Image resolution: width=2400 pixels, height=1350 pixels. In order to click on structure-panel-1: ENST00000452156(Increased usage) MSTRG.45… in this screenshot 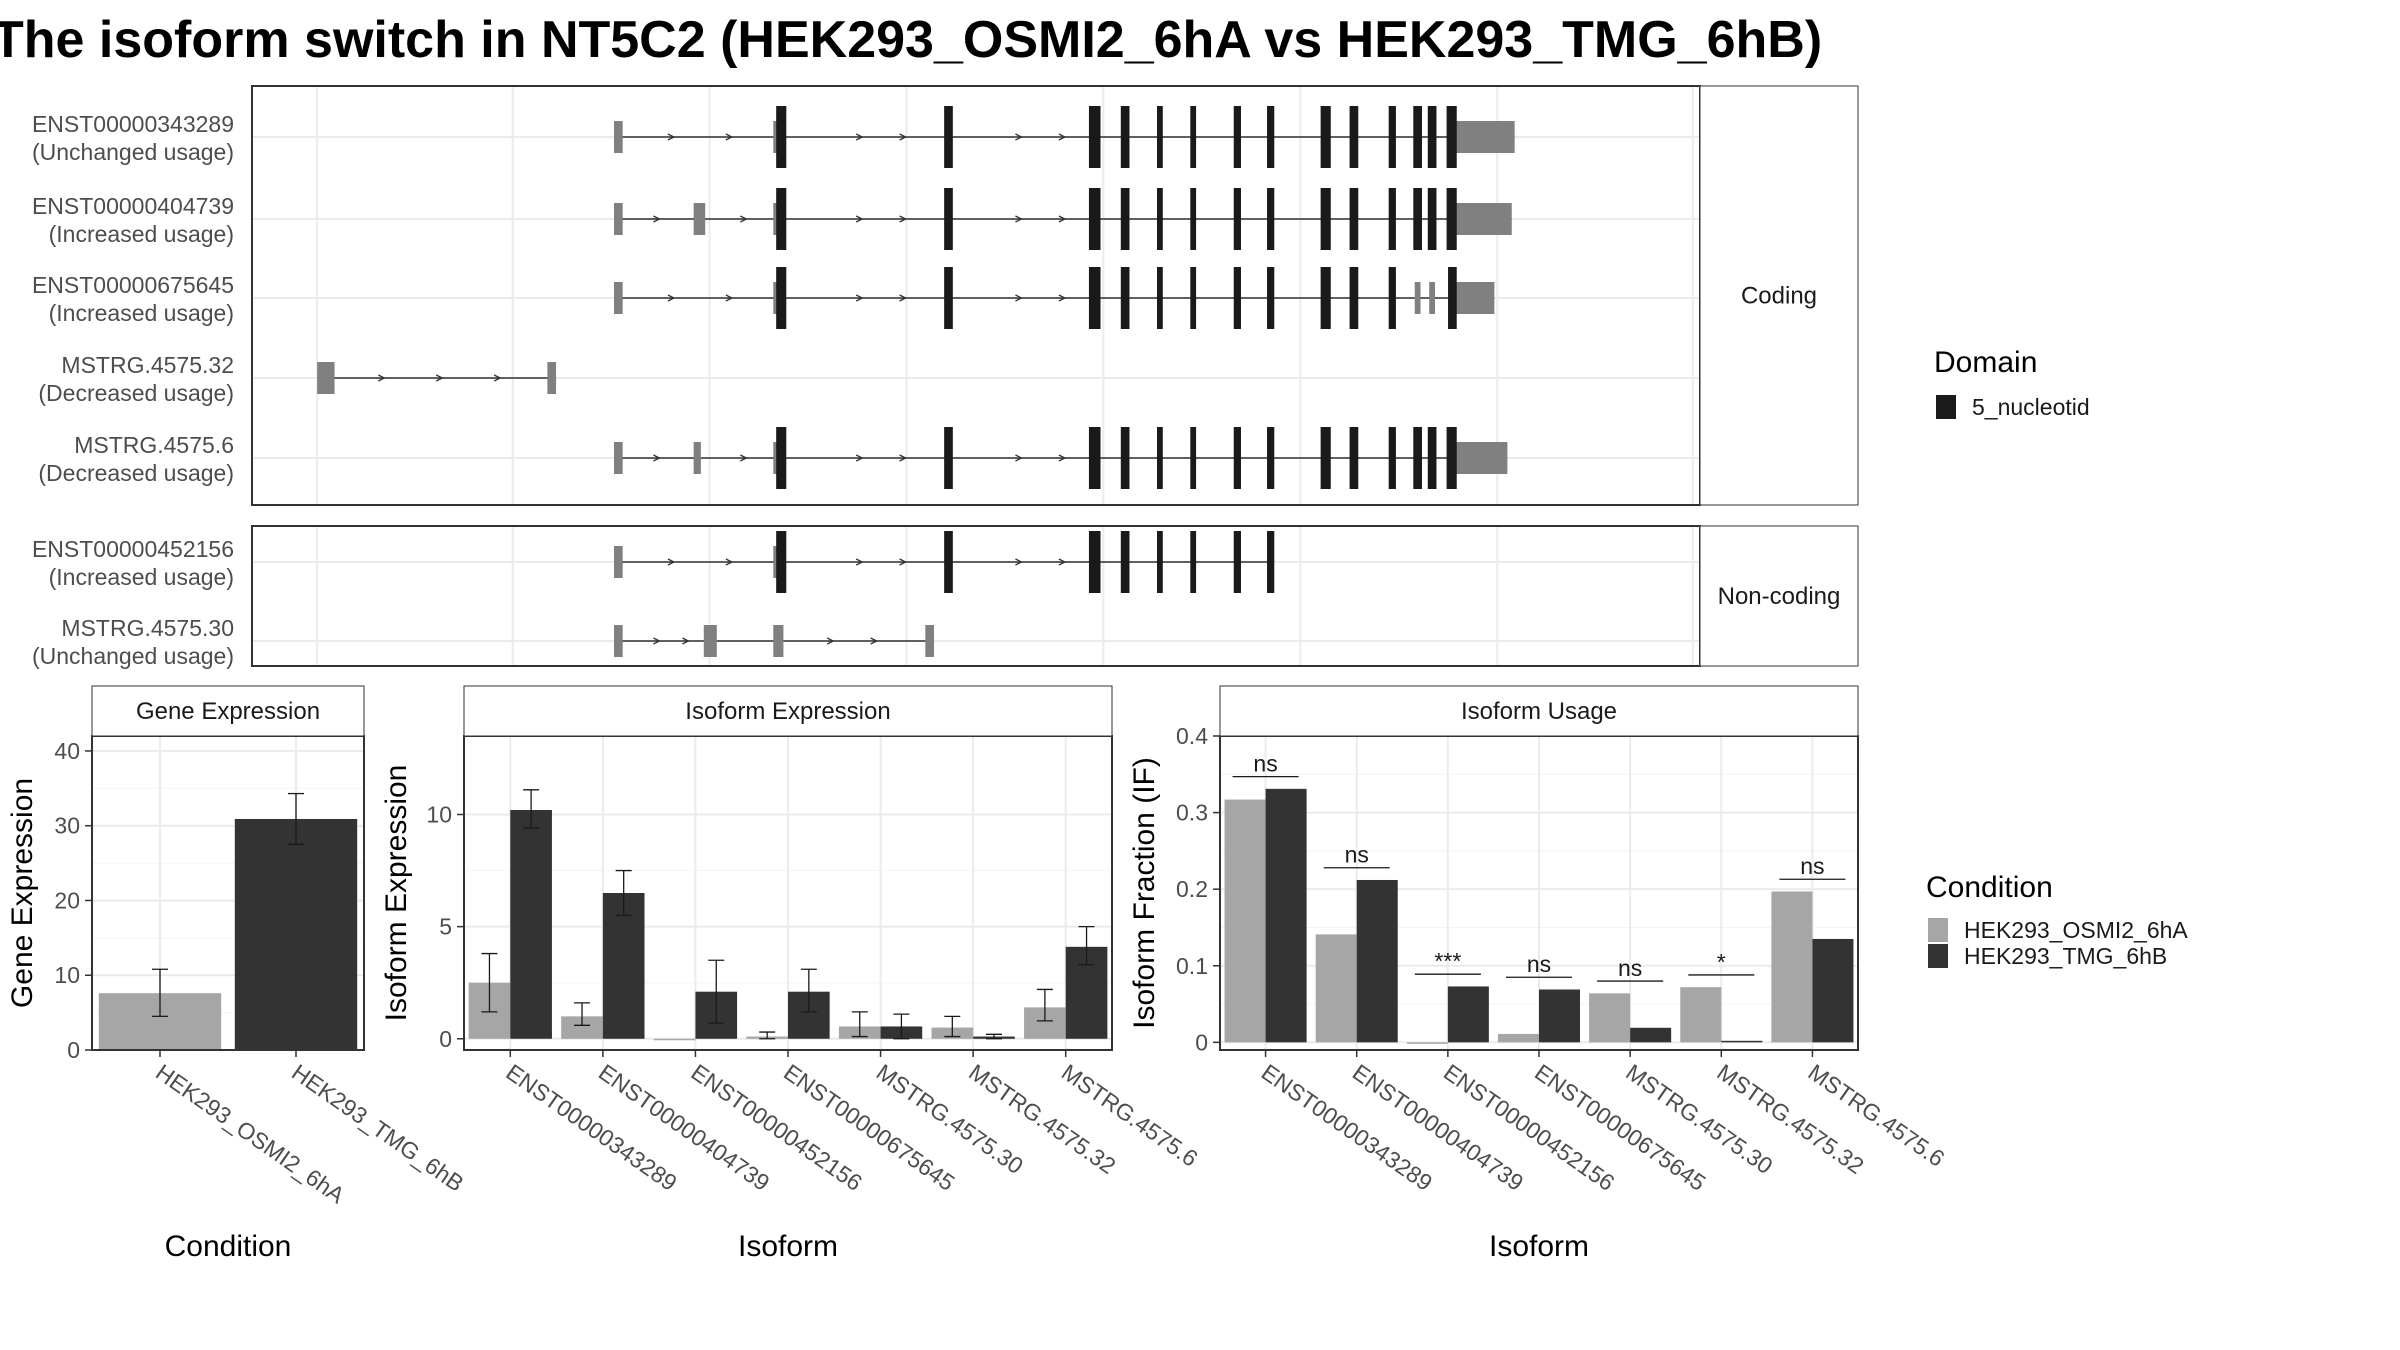, I will do `click(945, 597)`.